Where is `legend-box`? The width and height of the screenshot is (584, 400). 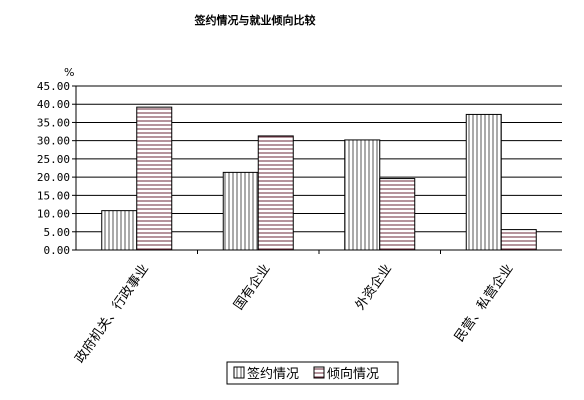
legend-box is located at coordinates (312, 373).